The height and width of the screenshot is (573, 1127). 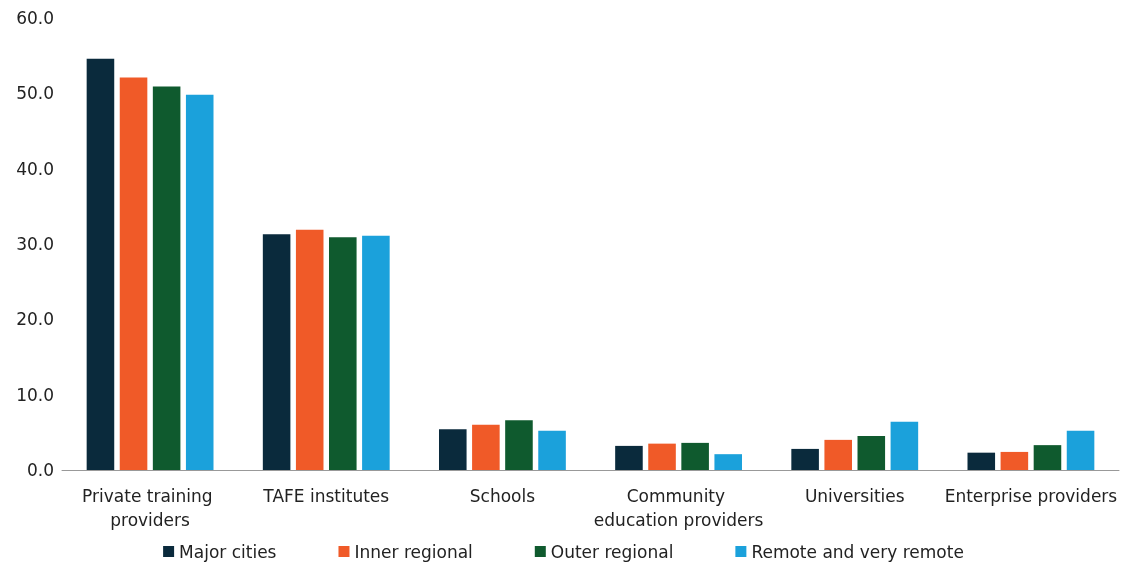 What do you see at coordinates (413, 551) in the screenshot?
I see `legend-label: Inner regional` at bounding box center [413, 551].